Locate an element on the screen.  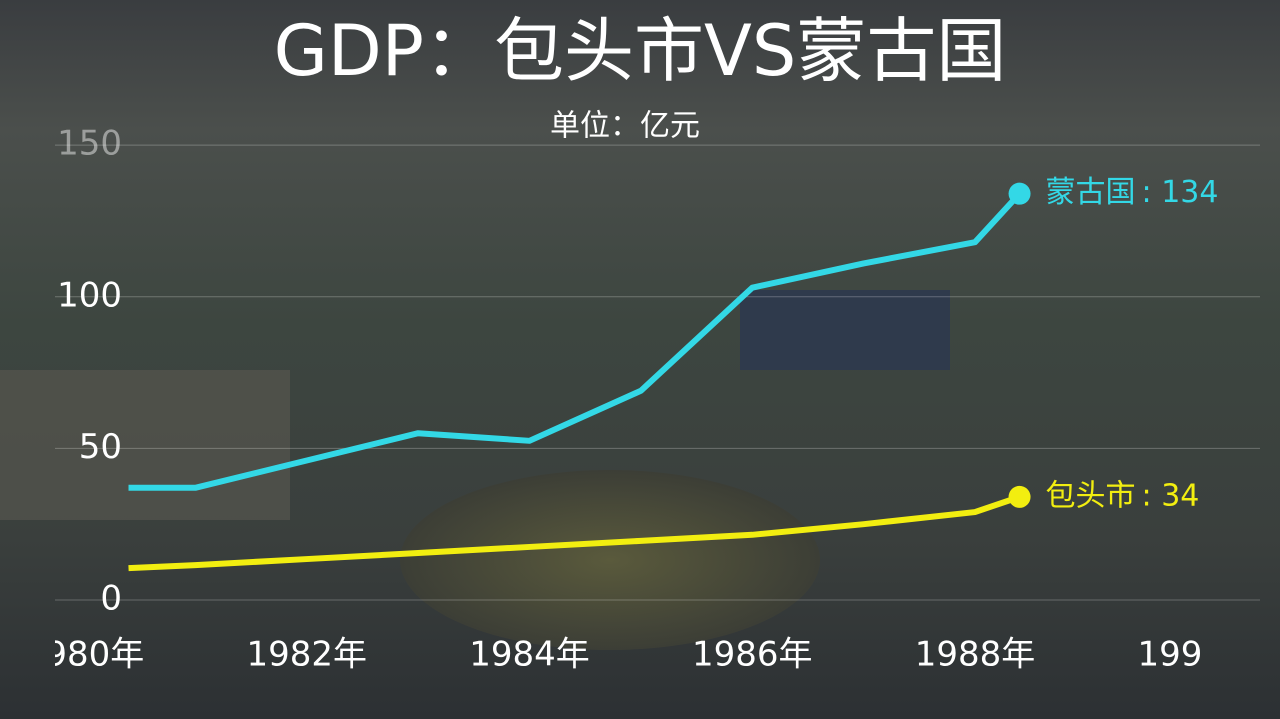
value-label: : 134 is located at coordinates (1180, 192).